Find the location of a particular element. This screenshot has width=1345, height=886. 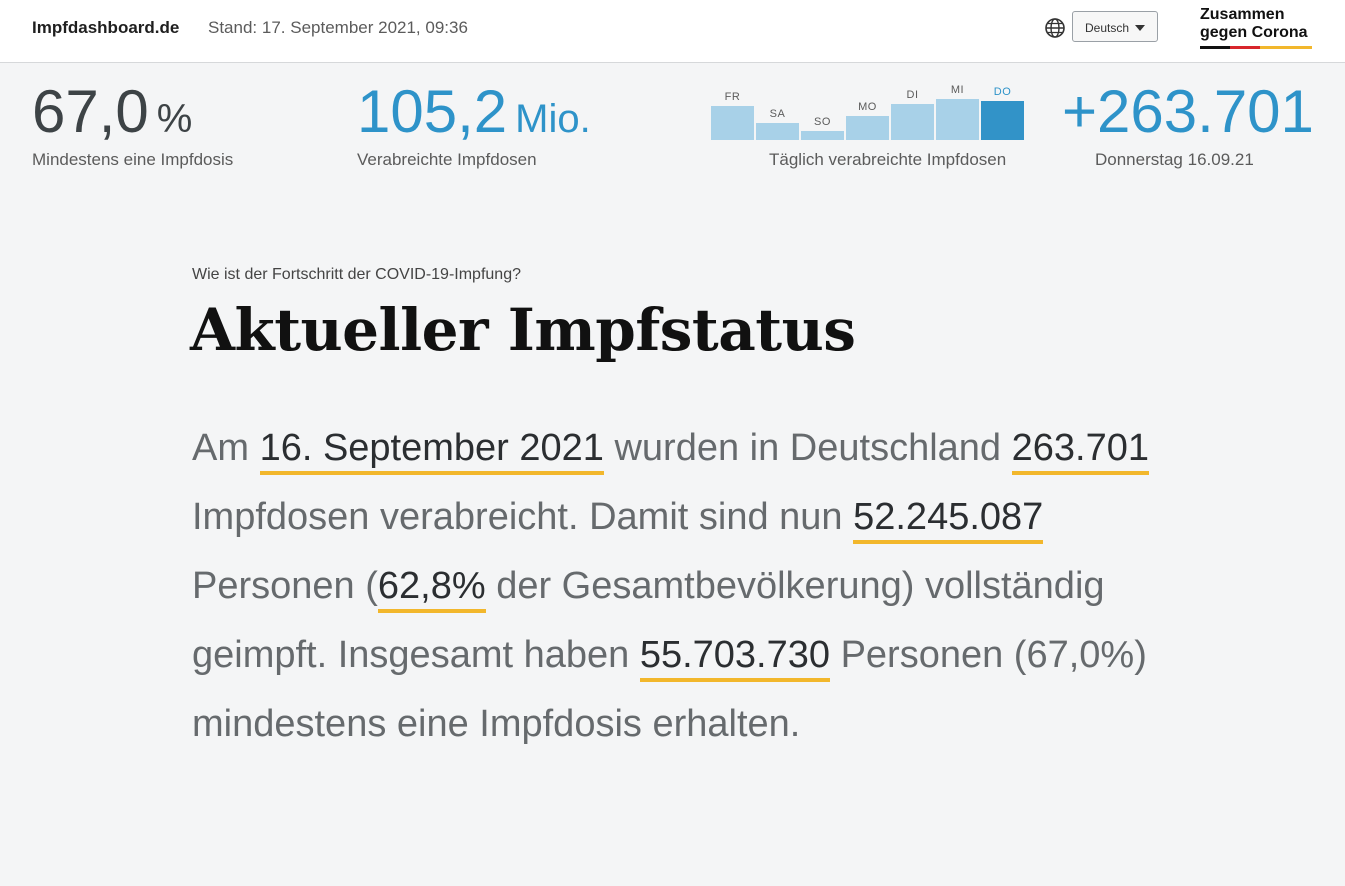

zusammen-gegen-corona-logo: Zusammen gegen Corona is located at coordinates (1256, 28).